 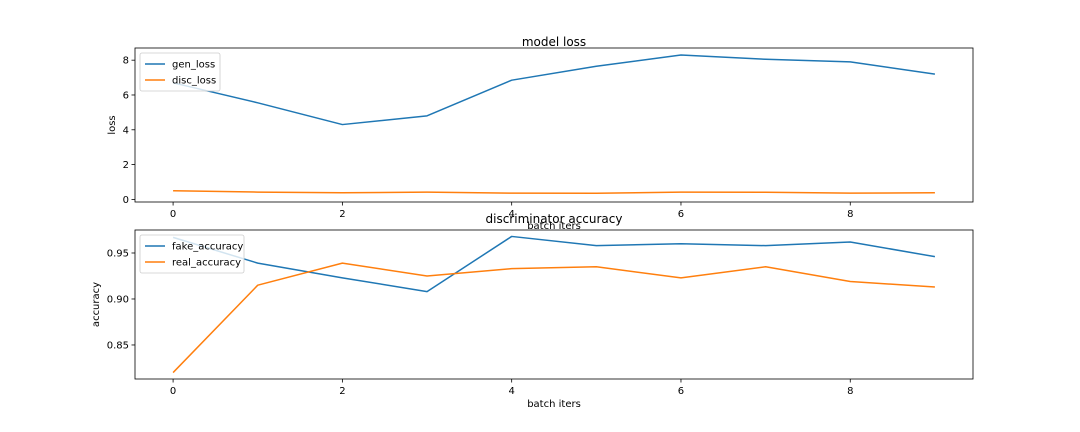 What do you see at coordinates (126, 165) in the screenshot?
I see `y-tick-label: 2` at bounding box center [126, 165].